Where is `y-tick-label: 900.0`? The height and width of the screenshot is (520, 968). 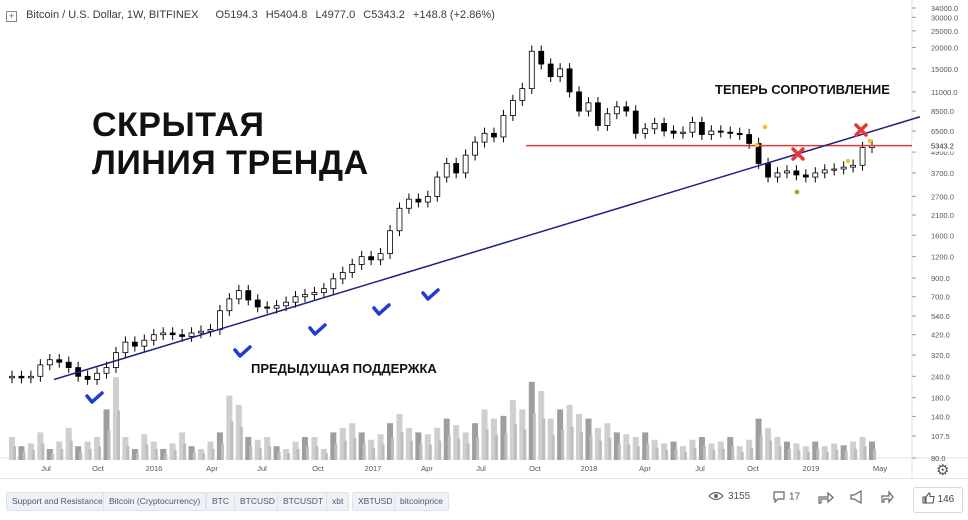 y-tick-label: 900.0 is located at coordinates (940, 278).